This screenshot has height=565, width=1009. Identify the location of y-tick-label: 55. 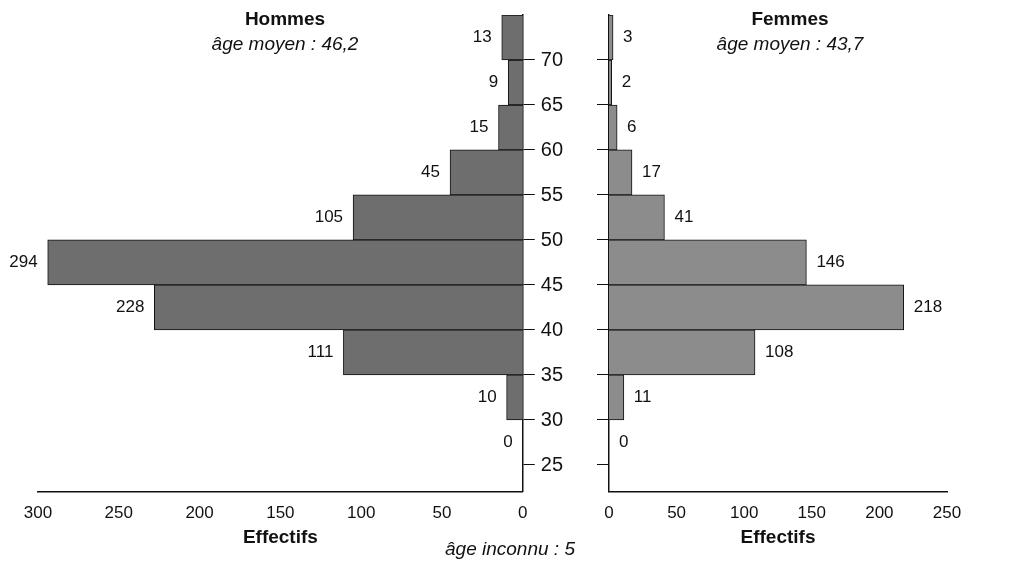
(551, 194).